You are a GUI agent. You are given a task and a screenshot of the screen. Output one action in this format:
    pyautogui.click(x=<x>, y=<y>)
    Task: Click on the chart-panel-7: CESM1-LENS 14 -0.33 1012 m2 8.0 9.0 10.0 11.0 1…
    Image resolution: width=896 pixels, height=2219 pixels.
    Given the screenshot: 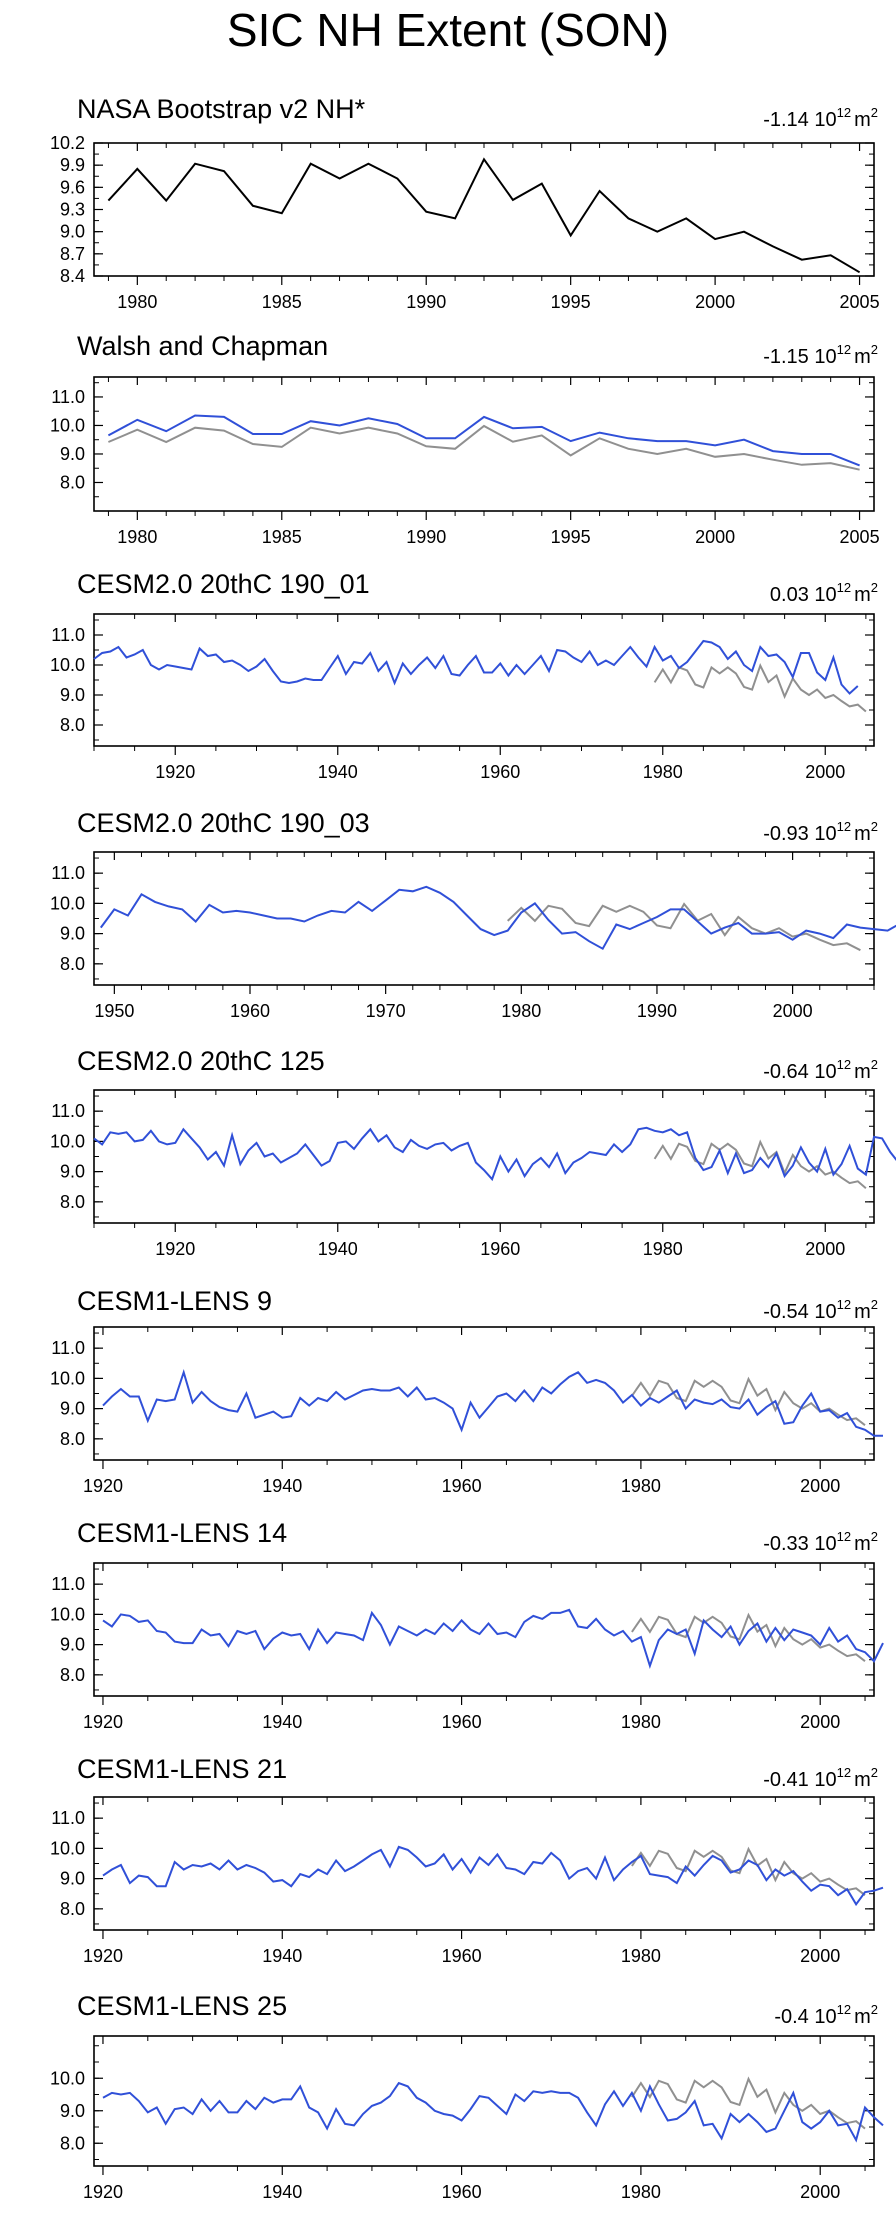 What is the action you would take?
    pyautogui.click(x=467, y=1625)
    